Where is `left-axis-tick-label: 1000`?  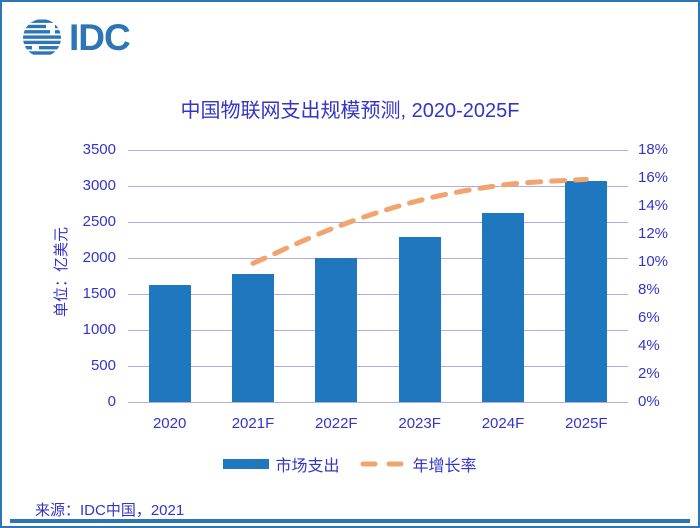 left-axis-tick-label: 1000 is located at coordinates (99, 329).